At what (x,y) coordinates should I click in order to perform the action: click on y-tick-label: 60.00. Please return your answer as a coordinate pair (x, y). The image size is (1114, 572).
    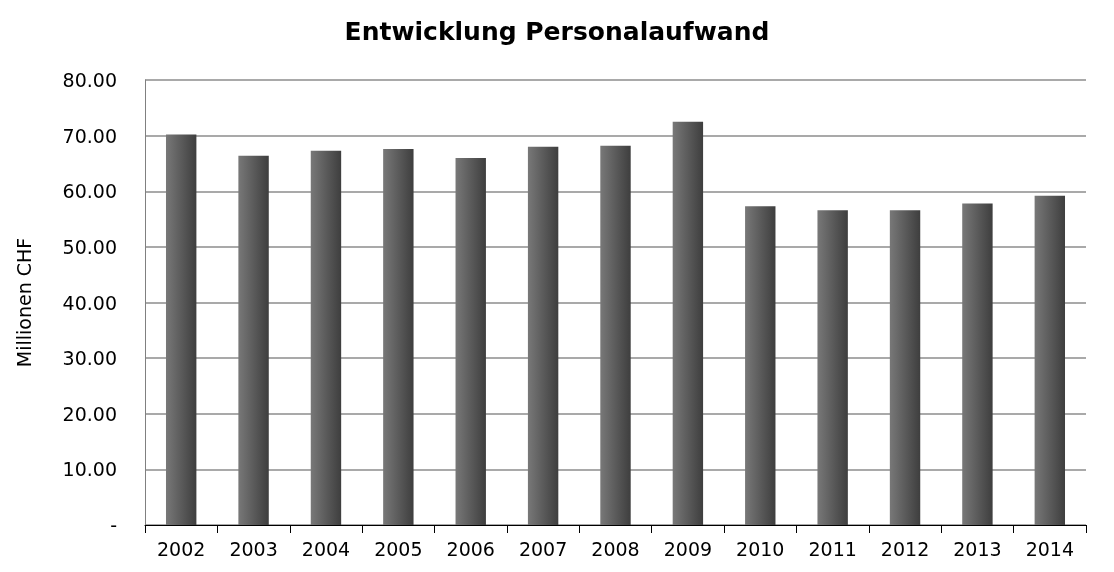
    Looking at the image, I should click on (89, 191).